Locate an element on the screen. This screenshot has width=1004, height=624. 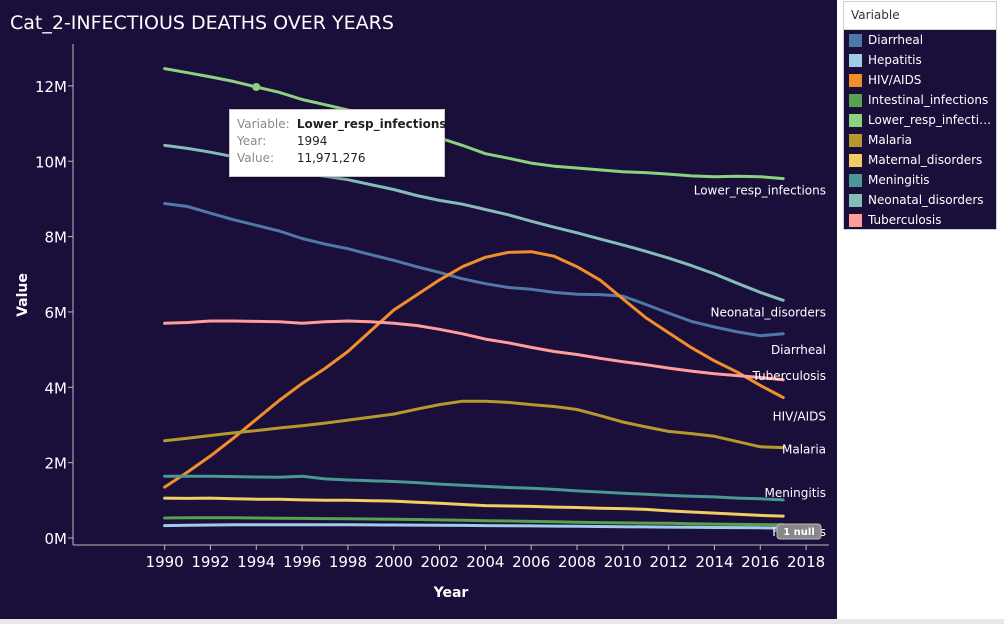
legend-item: Intestinal_infections is located at coordinates (920, 100).